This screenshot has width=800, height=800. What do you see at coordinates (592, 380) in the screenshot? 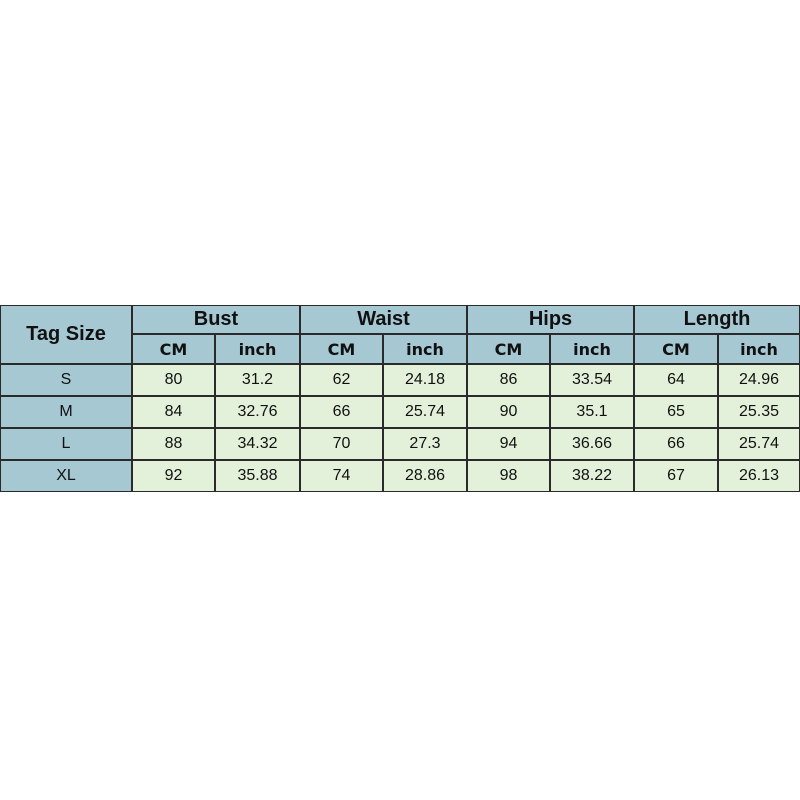
I see `measurement: 33.54` at bounding box center [592, 380].